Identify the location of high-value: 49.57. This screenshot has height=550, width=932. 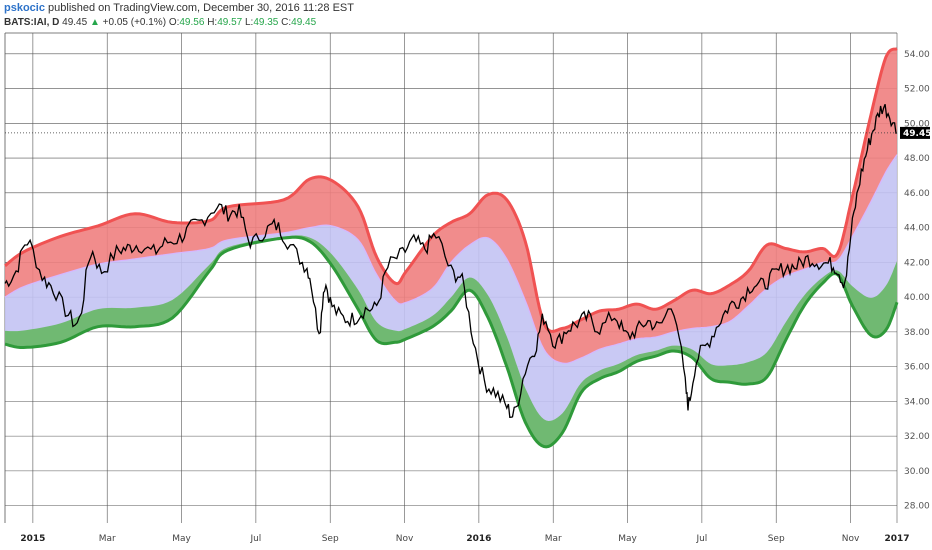
(230, 22).